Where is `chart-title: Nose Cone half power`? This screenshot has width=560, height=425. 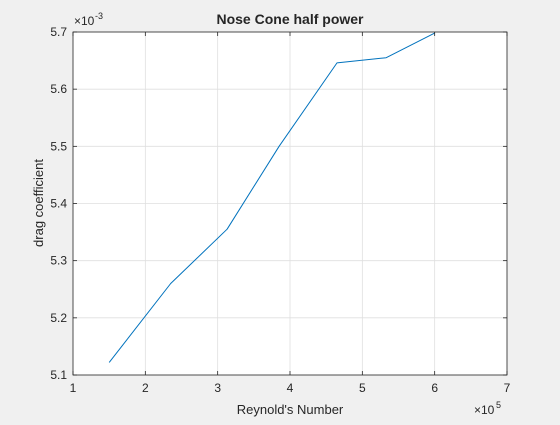 chart-title: Nose Cone half power is located at coordinates (290, 19).